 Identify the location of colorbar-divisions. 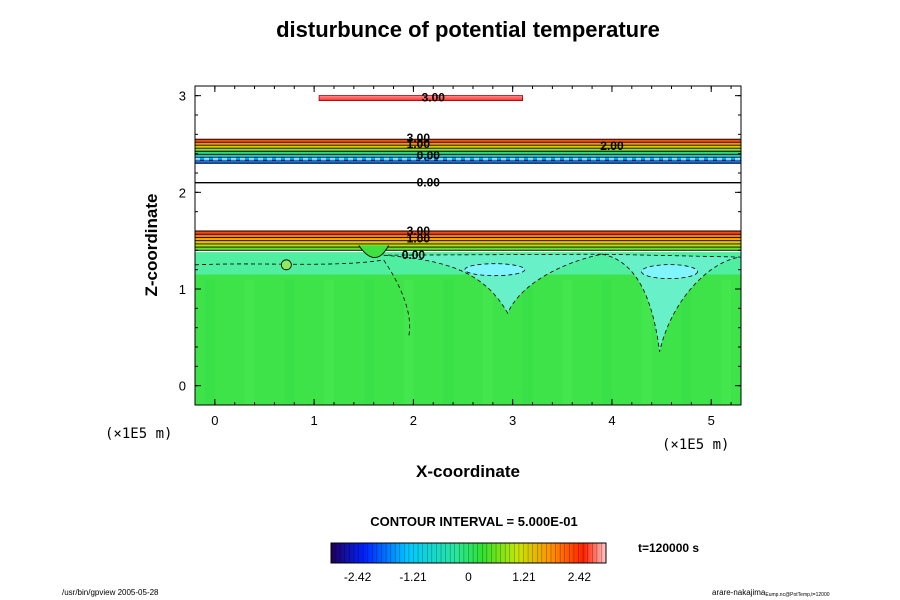
(468, 553).